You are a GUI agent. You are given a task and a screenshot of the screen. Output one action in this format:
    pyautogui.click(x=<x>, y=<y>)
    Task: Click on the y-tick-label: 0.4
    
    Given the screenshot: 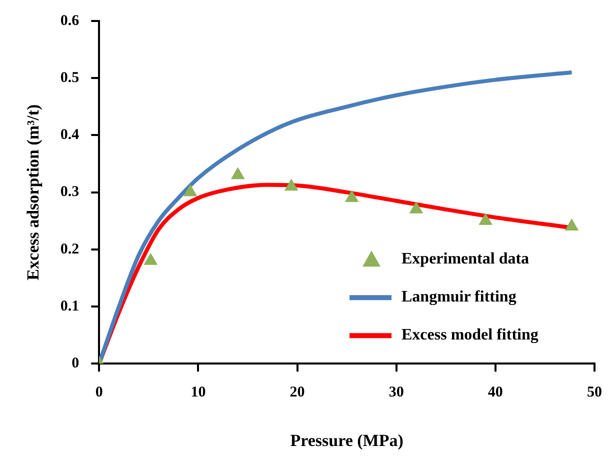 What is the action you would take?
    pyautogui.click(x=70, y=135)
    